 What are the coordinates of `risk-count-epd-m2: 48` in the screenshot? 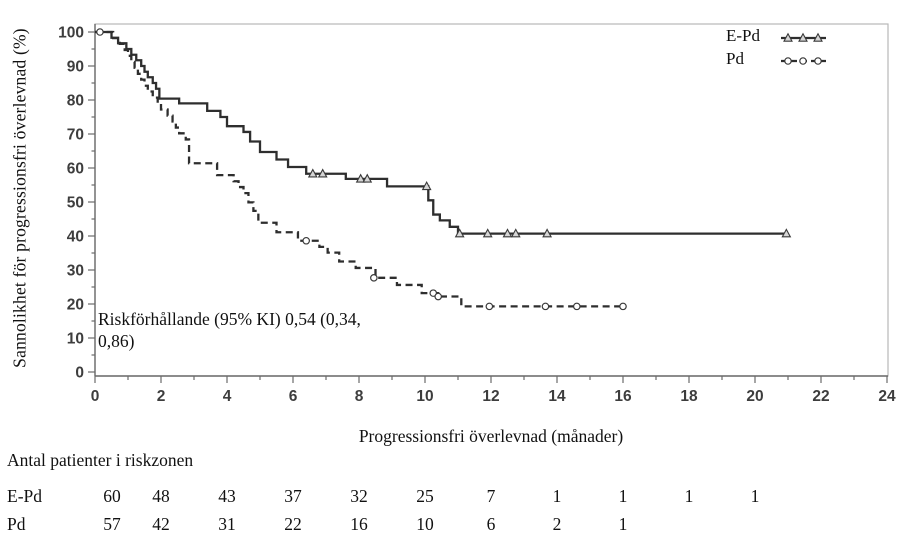 It's located at (161, 496).